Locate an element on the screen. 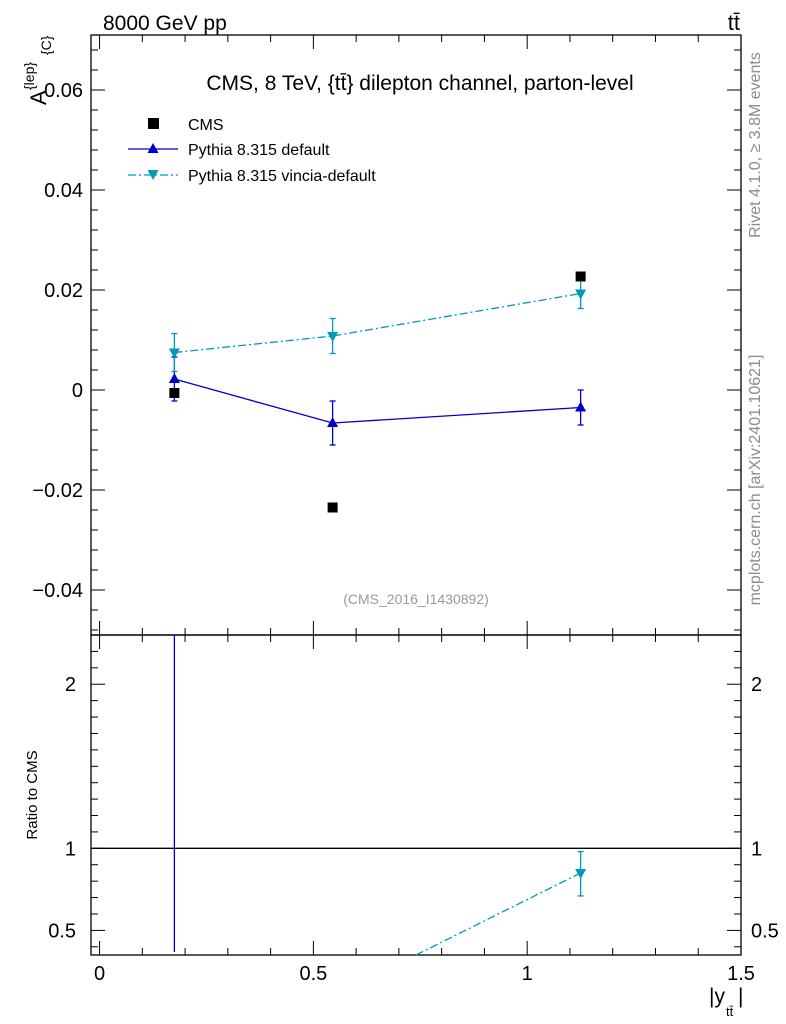 The width and height of the screenshot is (786, 1024). ratio-y-tick-label: 0.5 is located at coordinates (62, 931).